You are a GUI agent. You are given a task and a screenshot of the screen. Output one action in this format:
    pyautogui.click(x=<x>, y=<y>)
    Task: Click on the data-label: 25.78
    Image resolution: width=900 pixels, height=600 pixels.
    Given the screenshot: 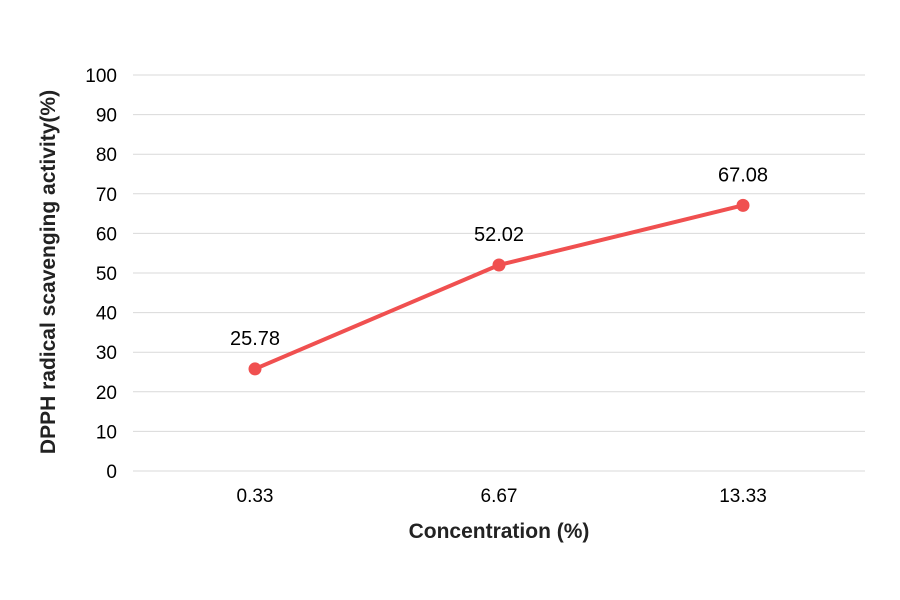 What is the action you would take?
    pyautogui.click(x=255, y=339)
    